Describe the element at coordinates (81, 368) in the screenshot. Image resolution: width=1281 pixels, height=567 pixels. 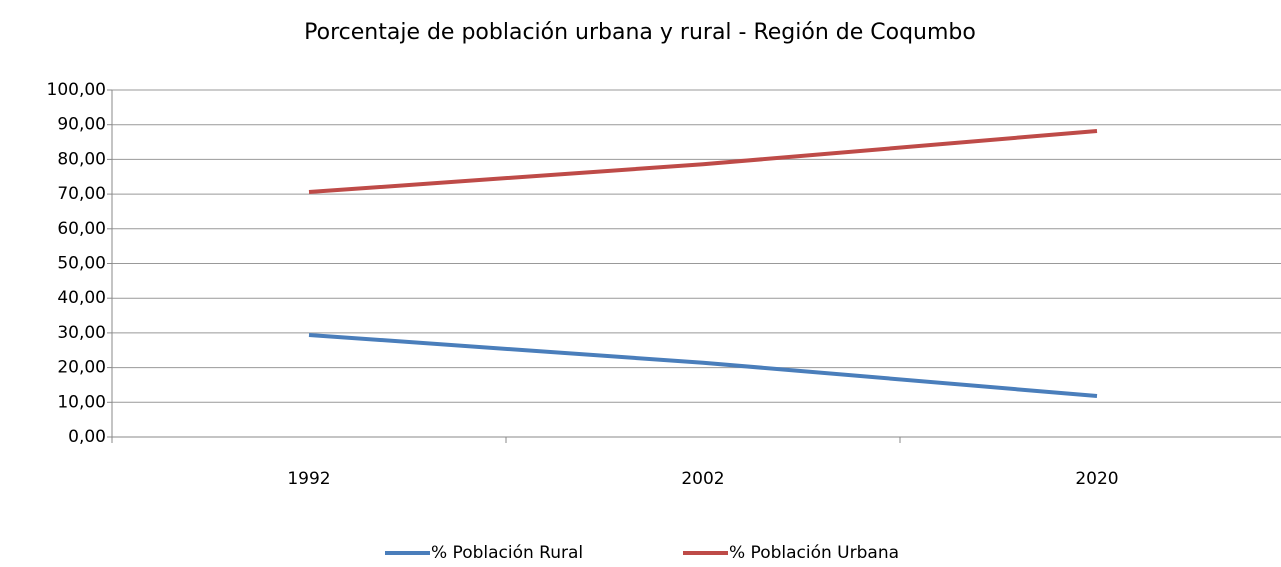
I see `y-tick-label: 20,00` at that location.